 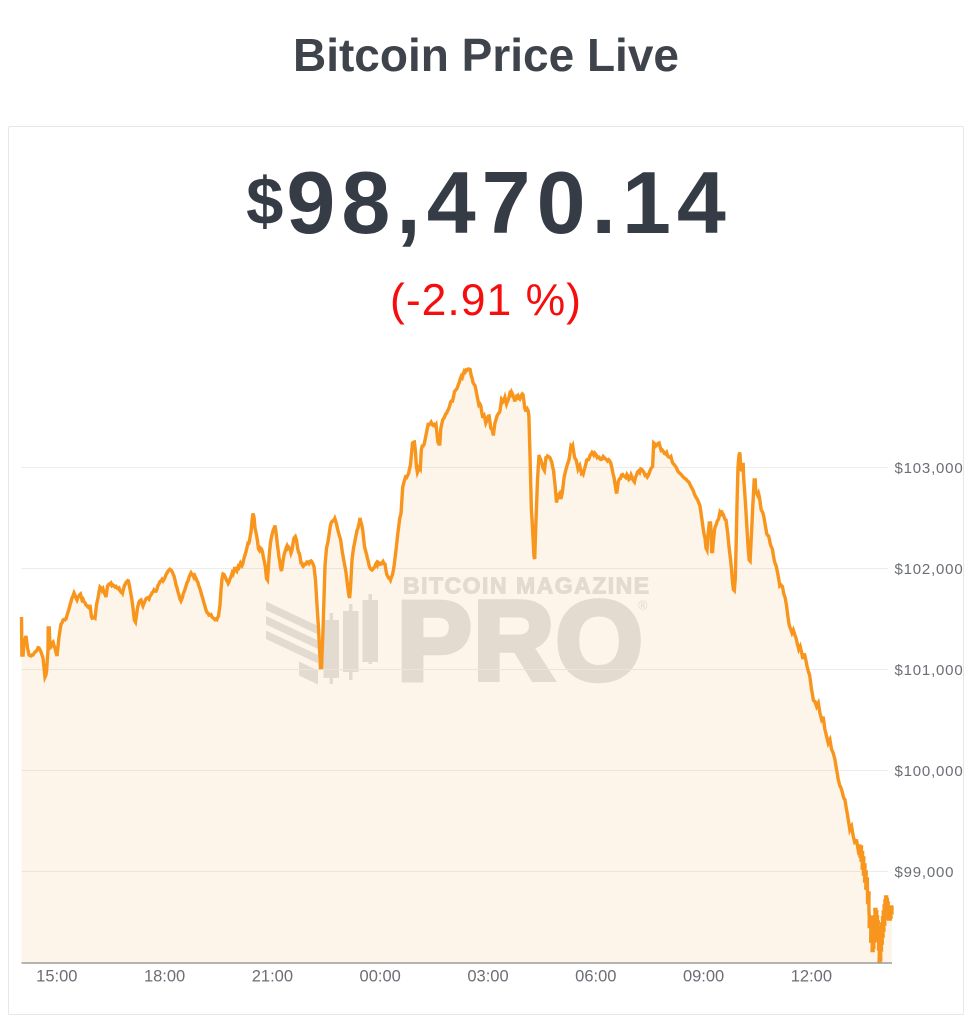 I want to click on svg-text: 15:00, so click(x=56, y=977).